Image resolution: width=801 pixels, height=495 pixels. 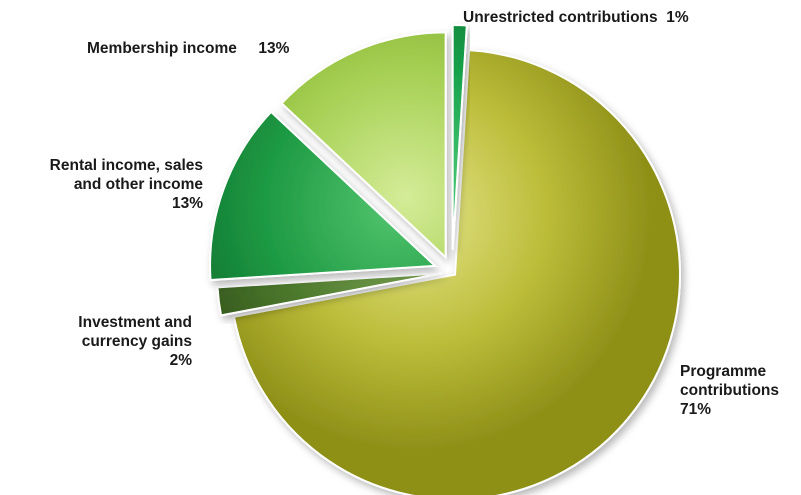 What do you see at coordinates (187, 203) in the screenshot?
I see `label-rental-pct: 13%` at bounding box center [187, 203].